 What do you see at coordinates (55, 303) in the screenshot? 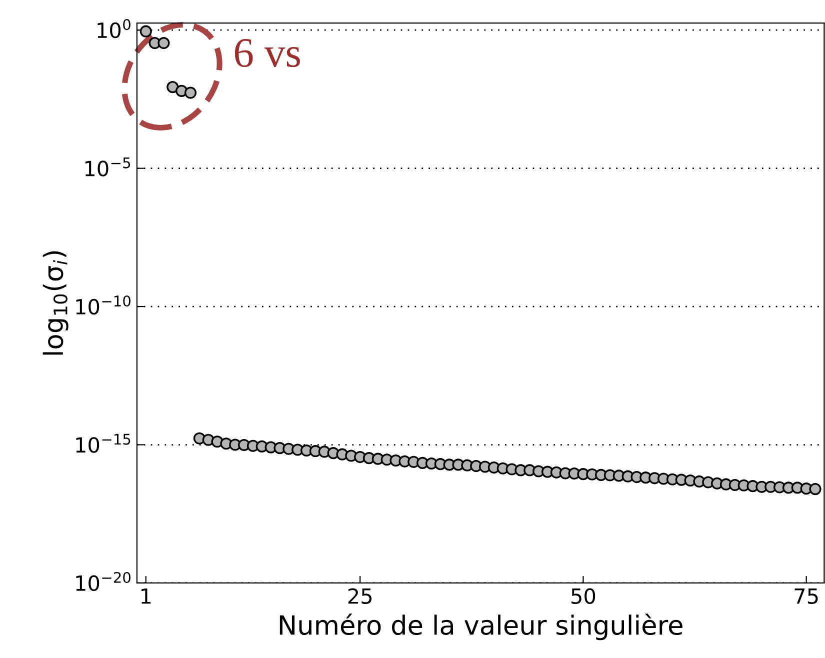
I see `y-axis-title: log$_{10}$(σ$_{i}$)` at bounding box center [55, 303].